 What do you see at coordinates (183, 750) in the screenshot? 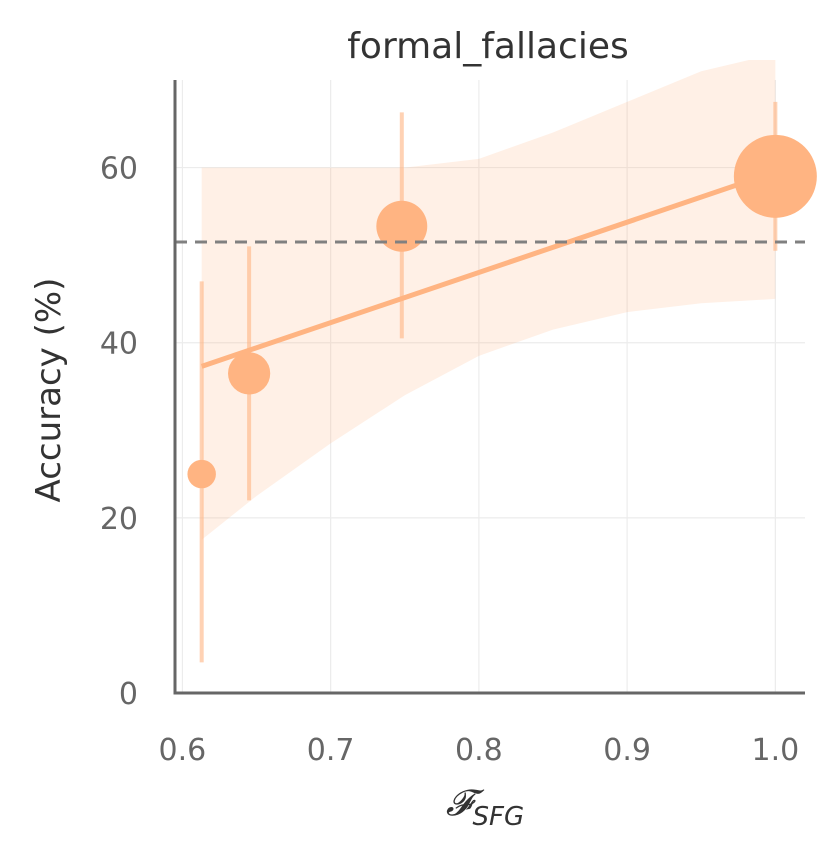
I see `x-tick-label-0: 0.6` at bounding box center [183, 750].